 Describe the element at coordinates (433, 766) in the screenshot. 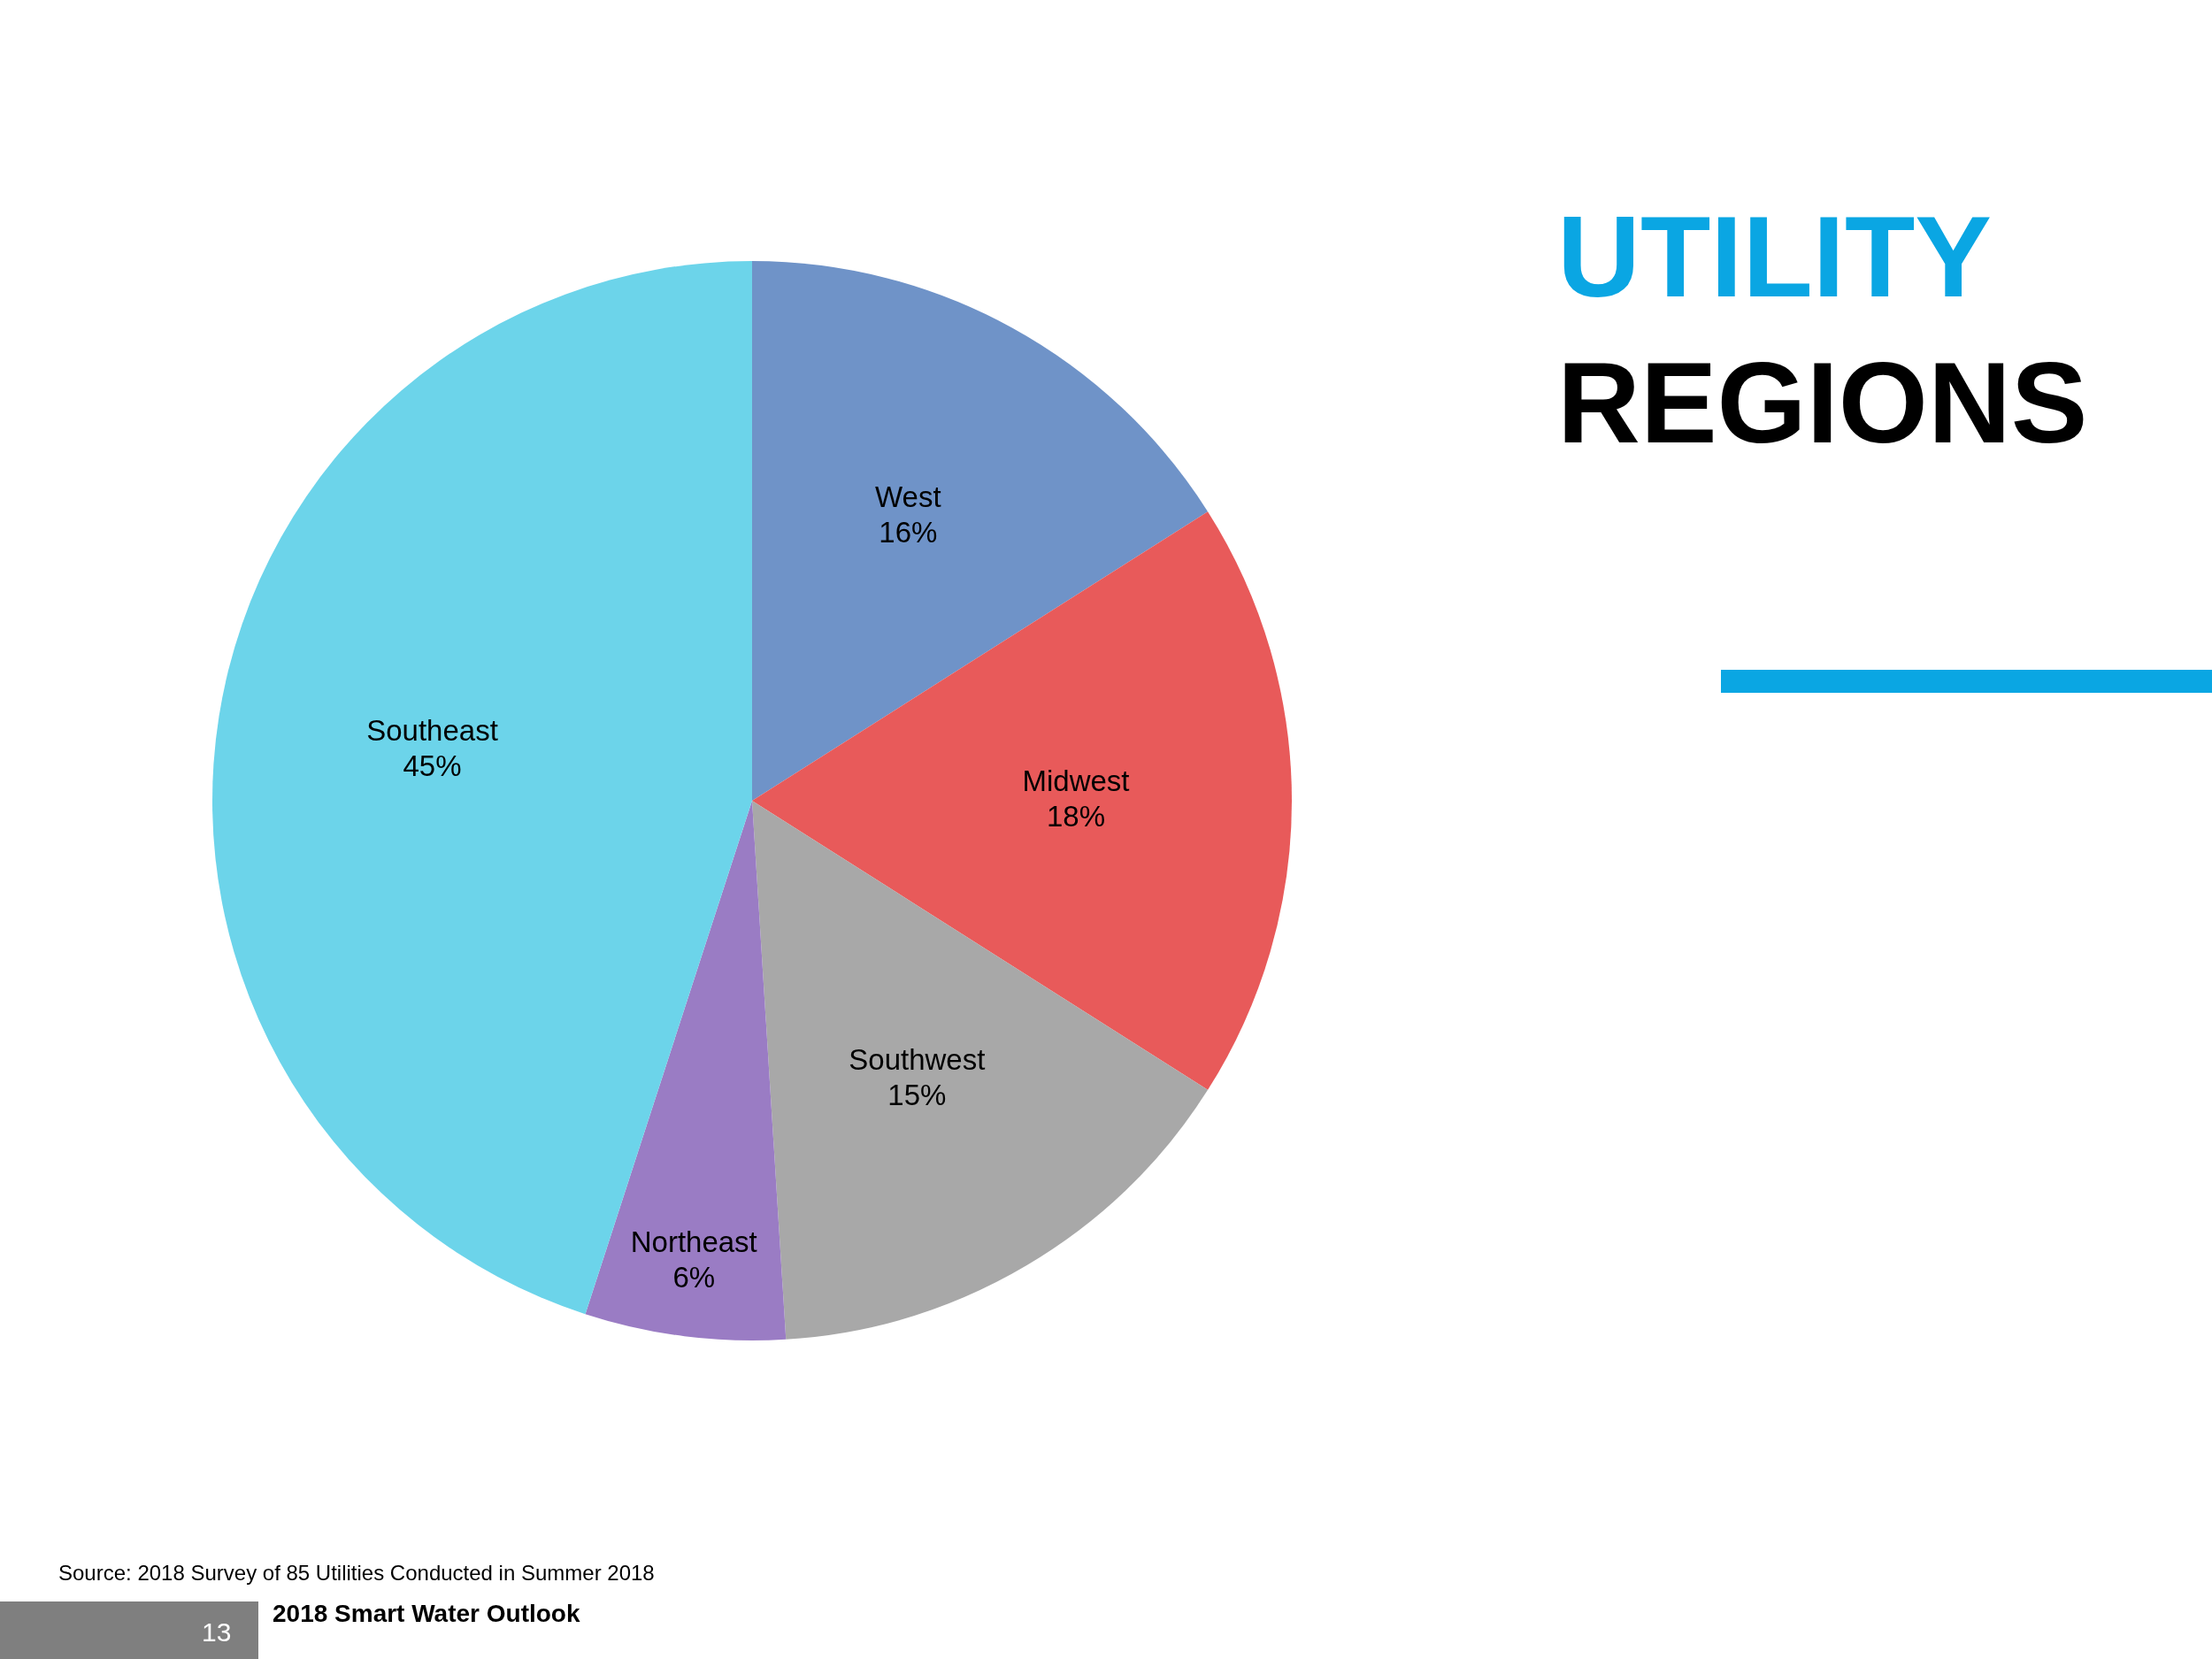

I see `data-label: 45%` at that location.